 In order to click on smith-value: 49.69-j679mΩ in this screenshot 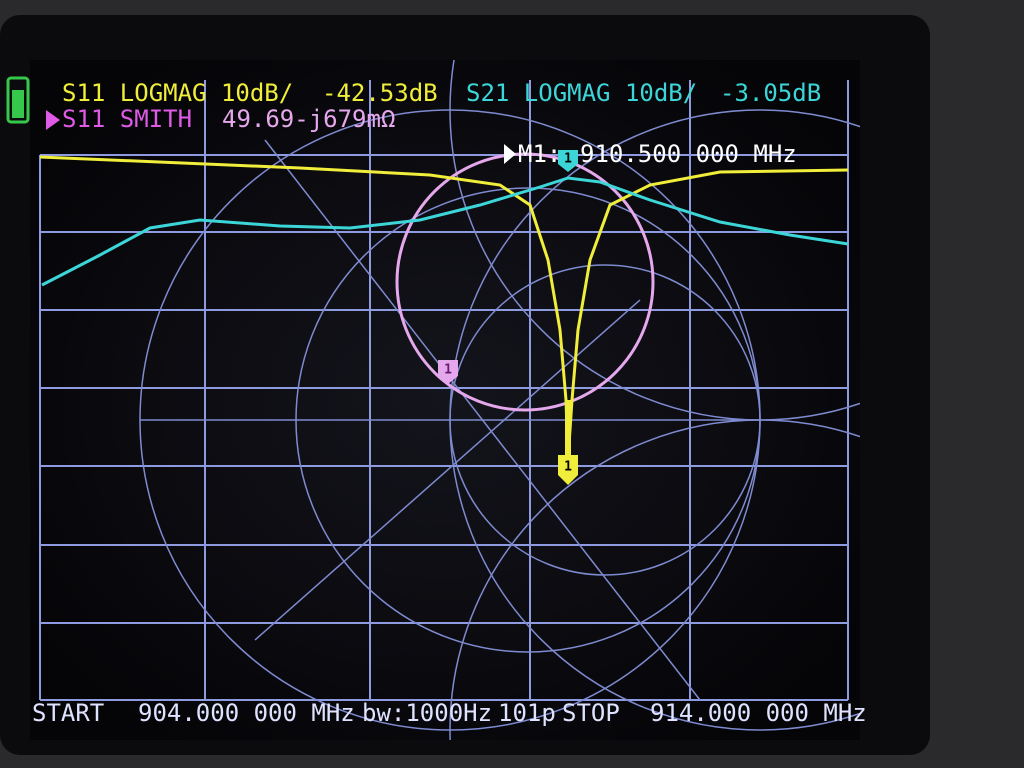, I will do `click(308, 119)`.